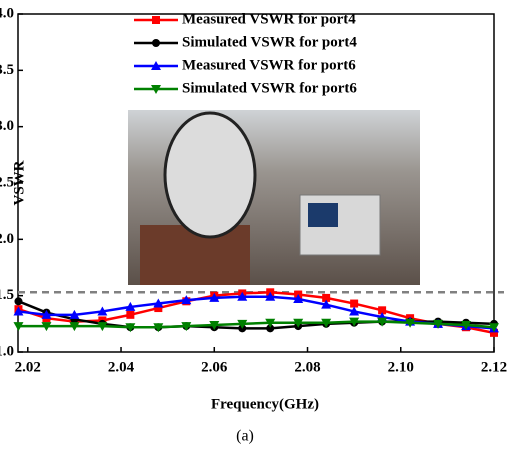 The height and width of the screenshot is (455, 525). Describe the element at coordinates (7, 13) in the screenshot. I see `y-tick-label: 4.0` at that location.